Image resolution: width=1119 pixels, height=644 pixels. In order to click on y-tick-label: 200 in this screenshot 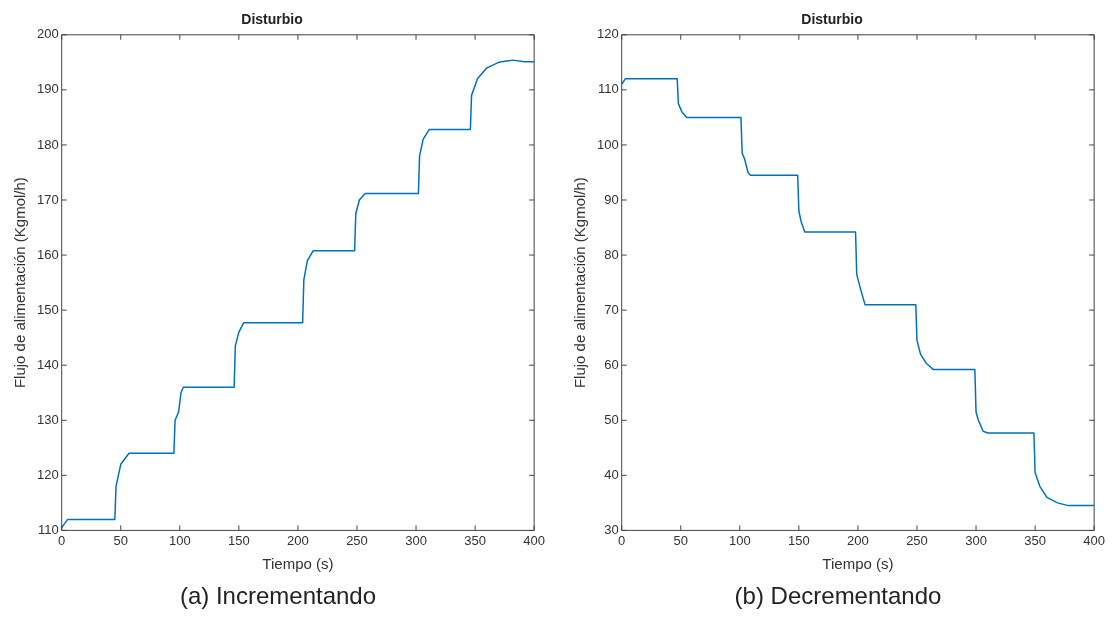, I will do `click(47, 34)`.